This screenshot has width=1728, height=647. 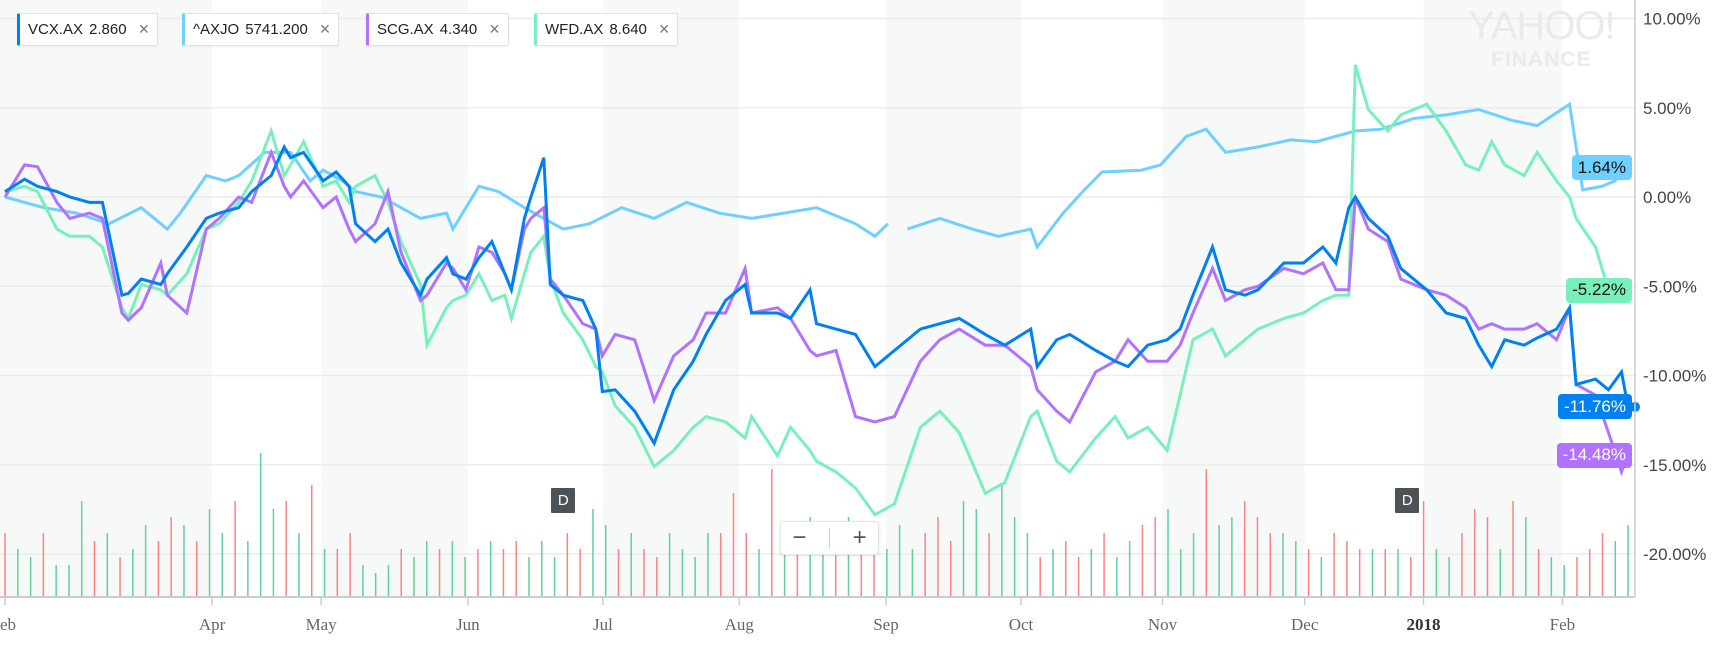 What do you see at coordinates (1594, 407) in the screenshot?
I see `last-value-tag: -11.76%` at bounding box center [1594, 407].